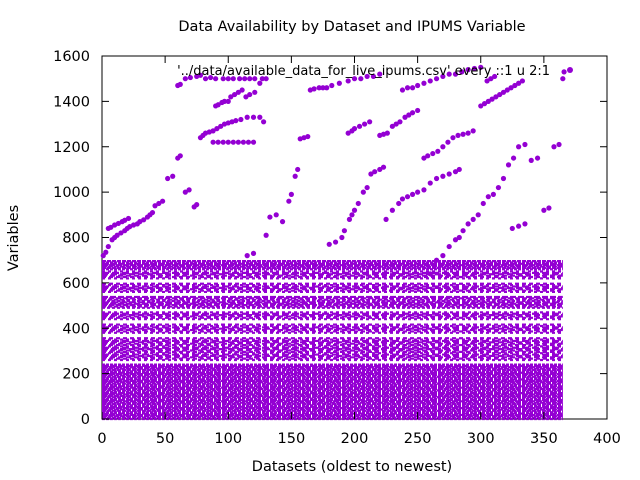  What do you see at coordinates (71, 148) in the screenshot?
I see `y-tick-label: 1200` at bounding box center [71, 148].